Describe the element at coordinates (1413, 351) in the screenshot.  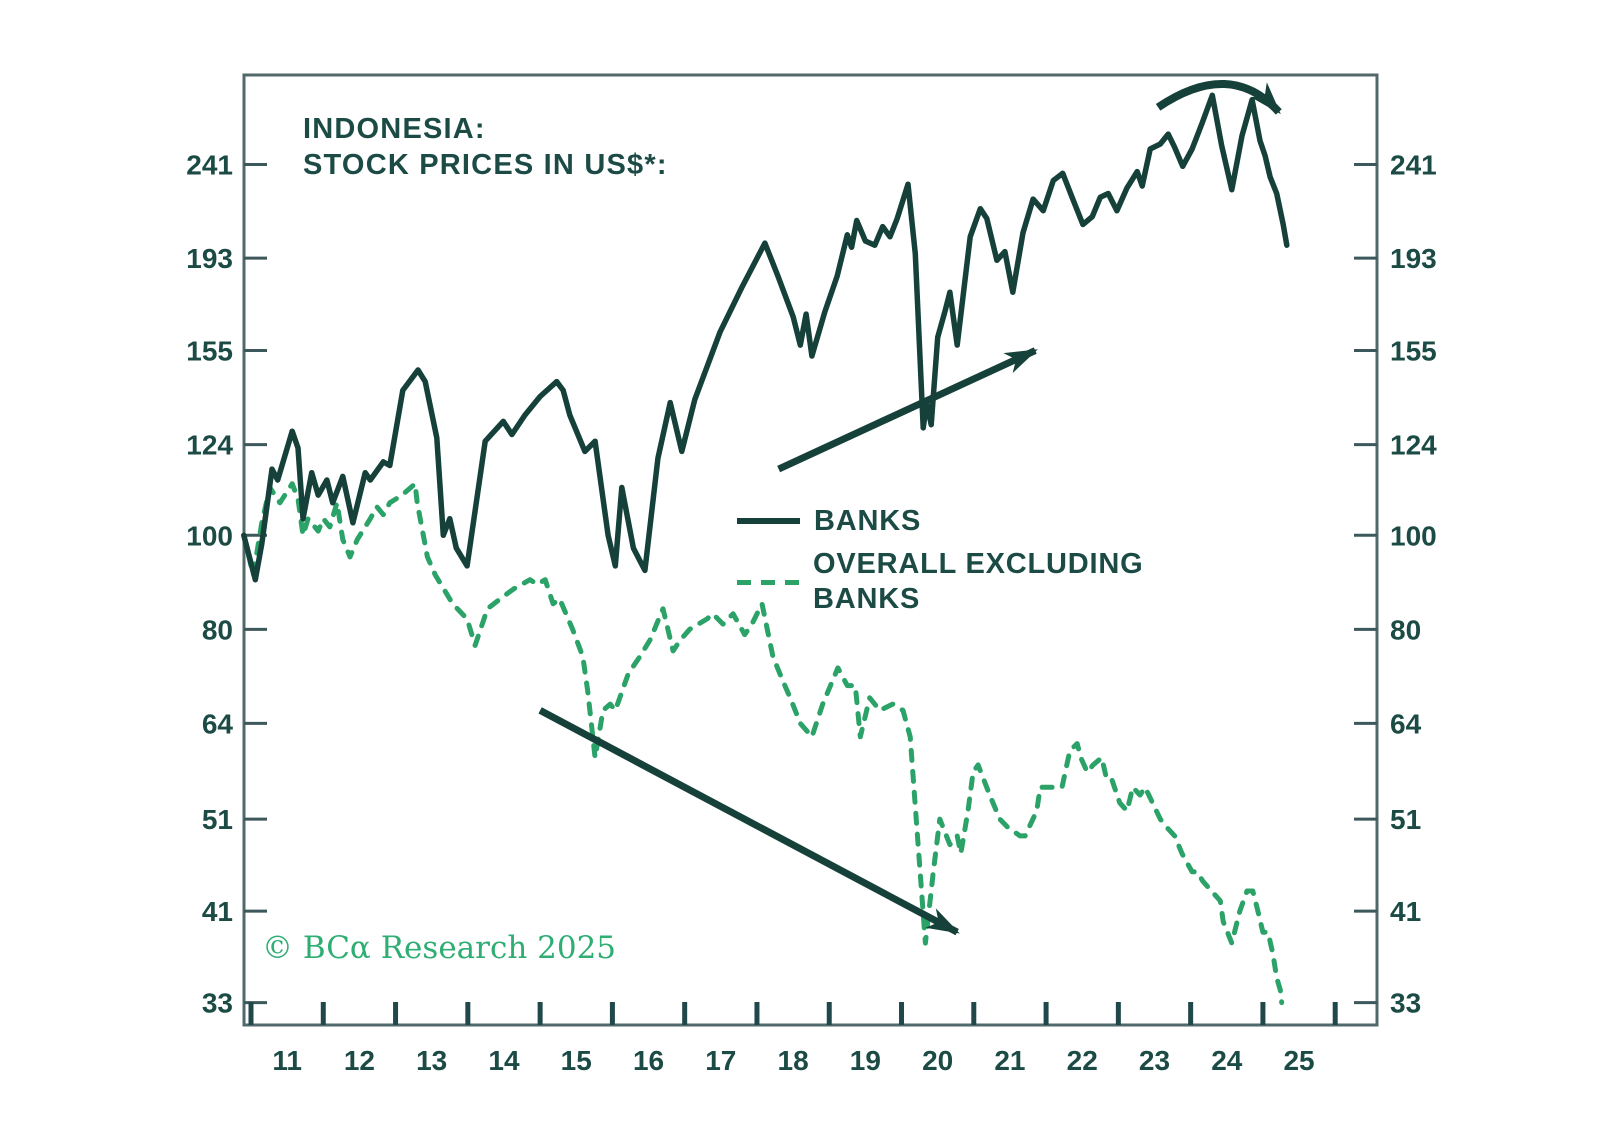
I see `y-axis-label-right: 155` at that location.